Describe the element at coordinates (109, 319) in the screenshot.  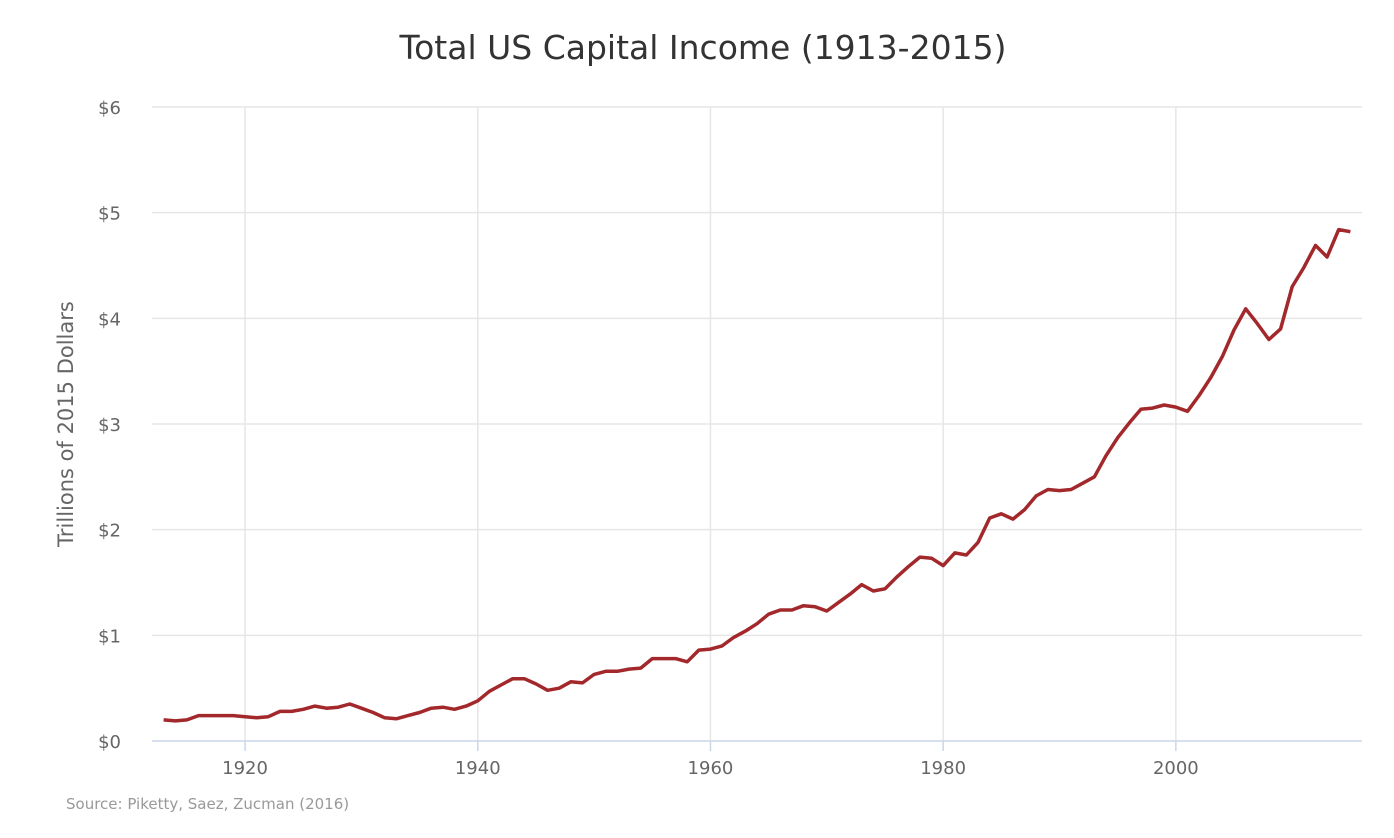
I see `y-tick-label: $4` at that location.